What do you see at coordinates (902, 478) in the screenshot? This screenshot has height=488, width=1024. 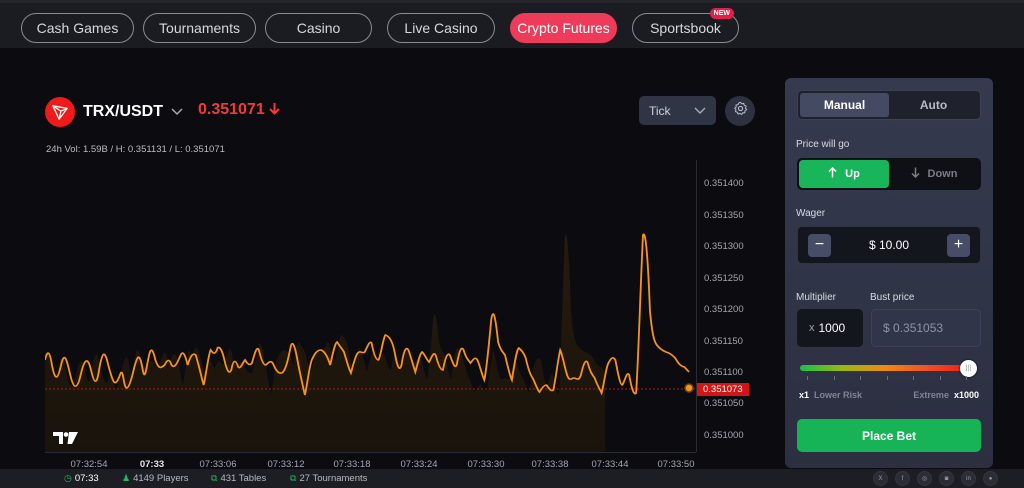 I see `facebook-icon: f` at bounding box center [902, 478].